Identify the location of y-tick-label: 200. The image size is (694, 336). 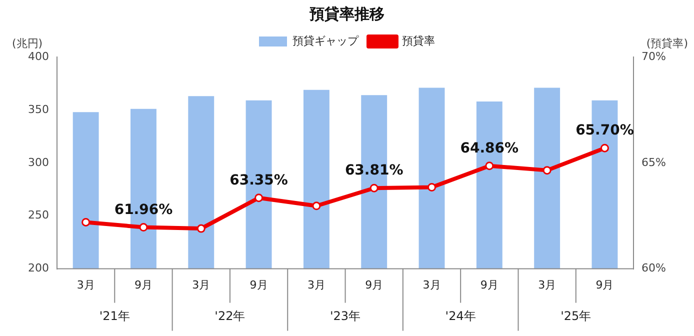
(38, 268).